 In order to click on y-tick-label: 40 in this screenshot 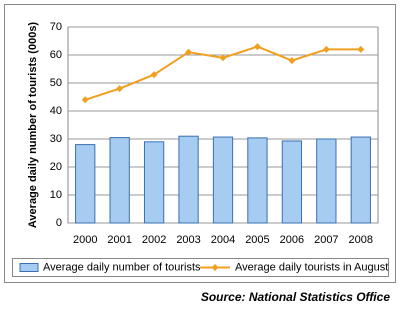, I will do `click(56, 111)`.